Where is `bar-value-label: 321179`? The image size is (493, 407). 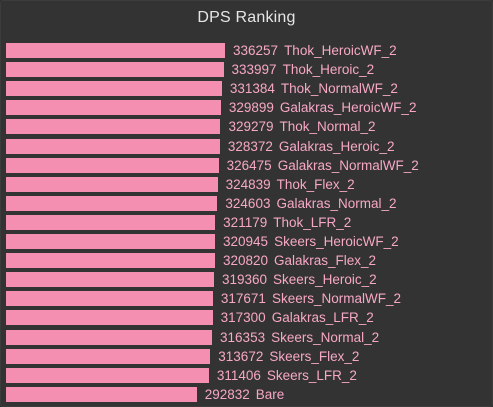 bar-value-label: 321179 is located at coordinates (245, 222).